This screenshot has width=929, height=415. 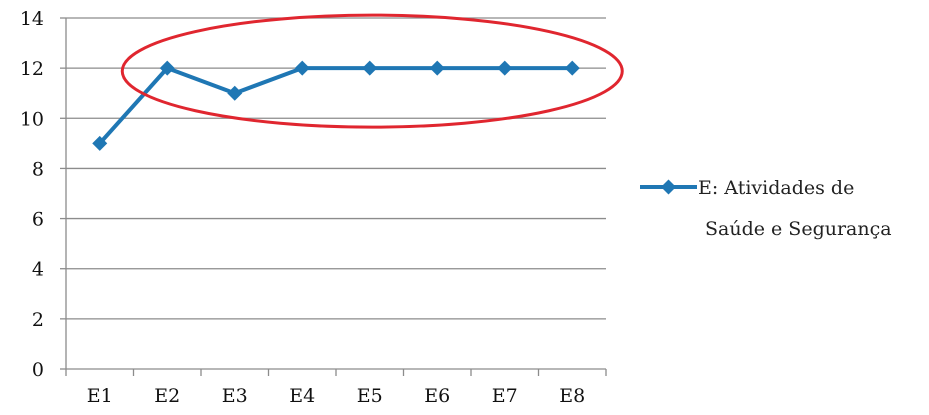 I want to click on x-tick-label: E1, so click(x=100, y=396).